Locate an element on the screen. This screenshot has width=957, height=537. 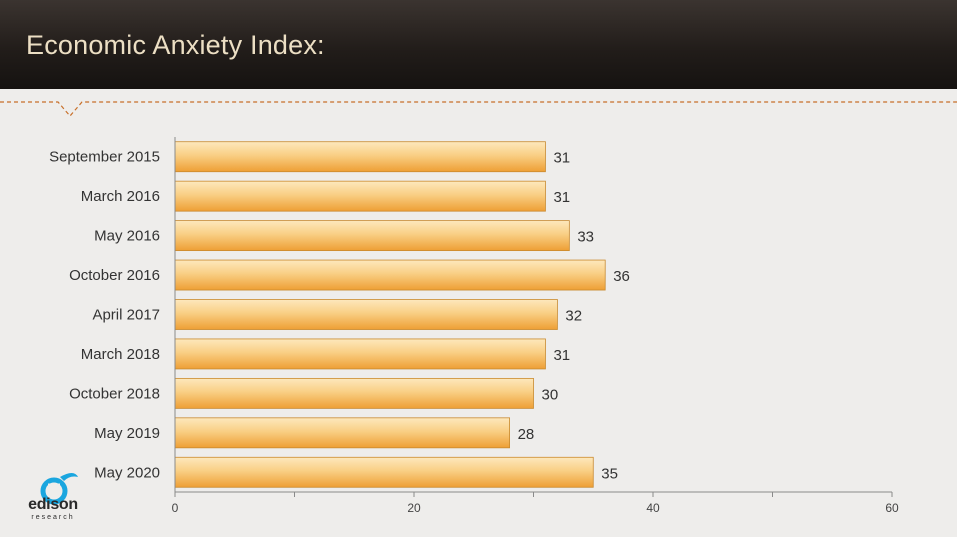
edison-logo-icon is located at coordinates (59, 489).